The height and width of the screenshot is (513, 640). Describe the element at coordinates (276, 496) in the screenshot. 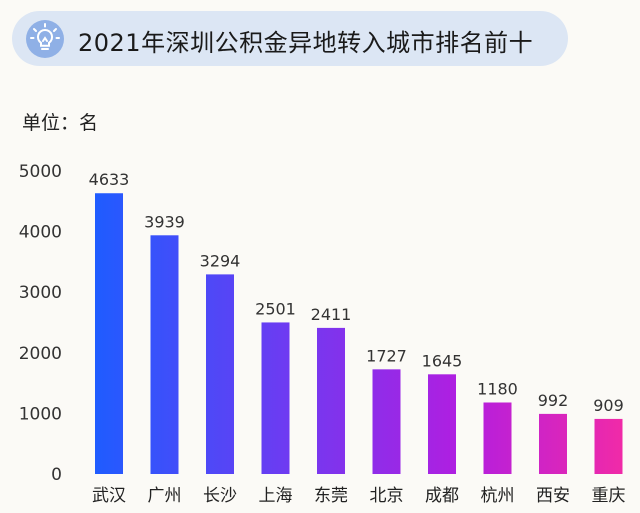

I see `x-tick-label: 上海` at that location.